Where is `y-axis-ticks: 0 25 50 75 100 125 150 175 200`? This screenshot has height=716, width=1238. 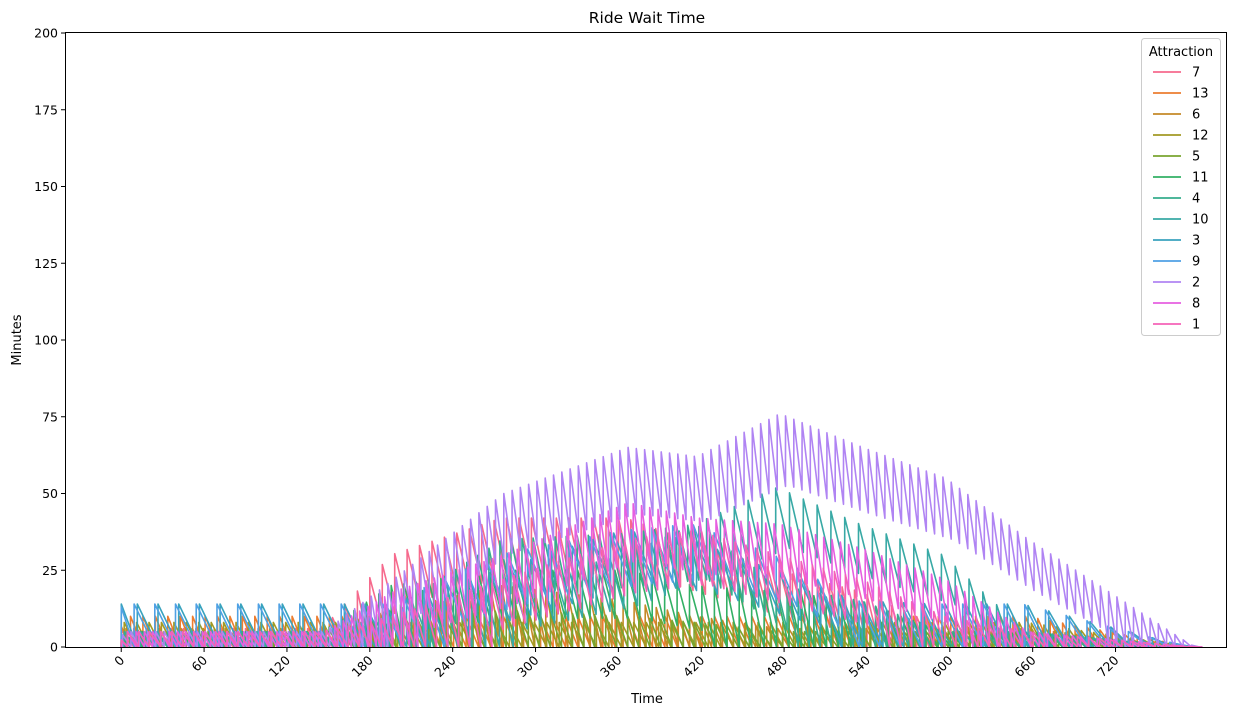
y-axis-ticks: 0 25 50 75 100 125 150 175 200 is located at coordinates (50, 340).